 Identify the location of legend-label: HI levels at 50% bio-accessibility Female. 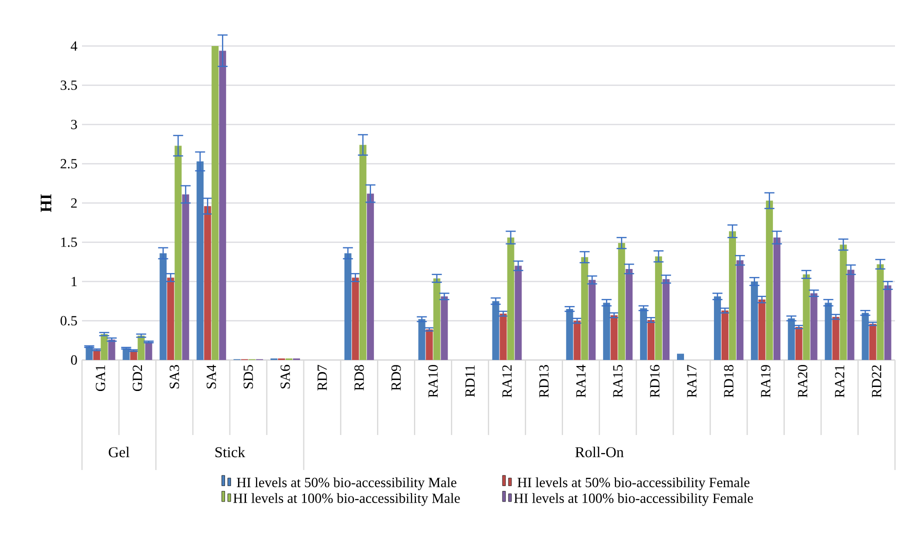
(634, 483).